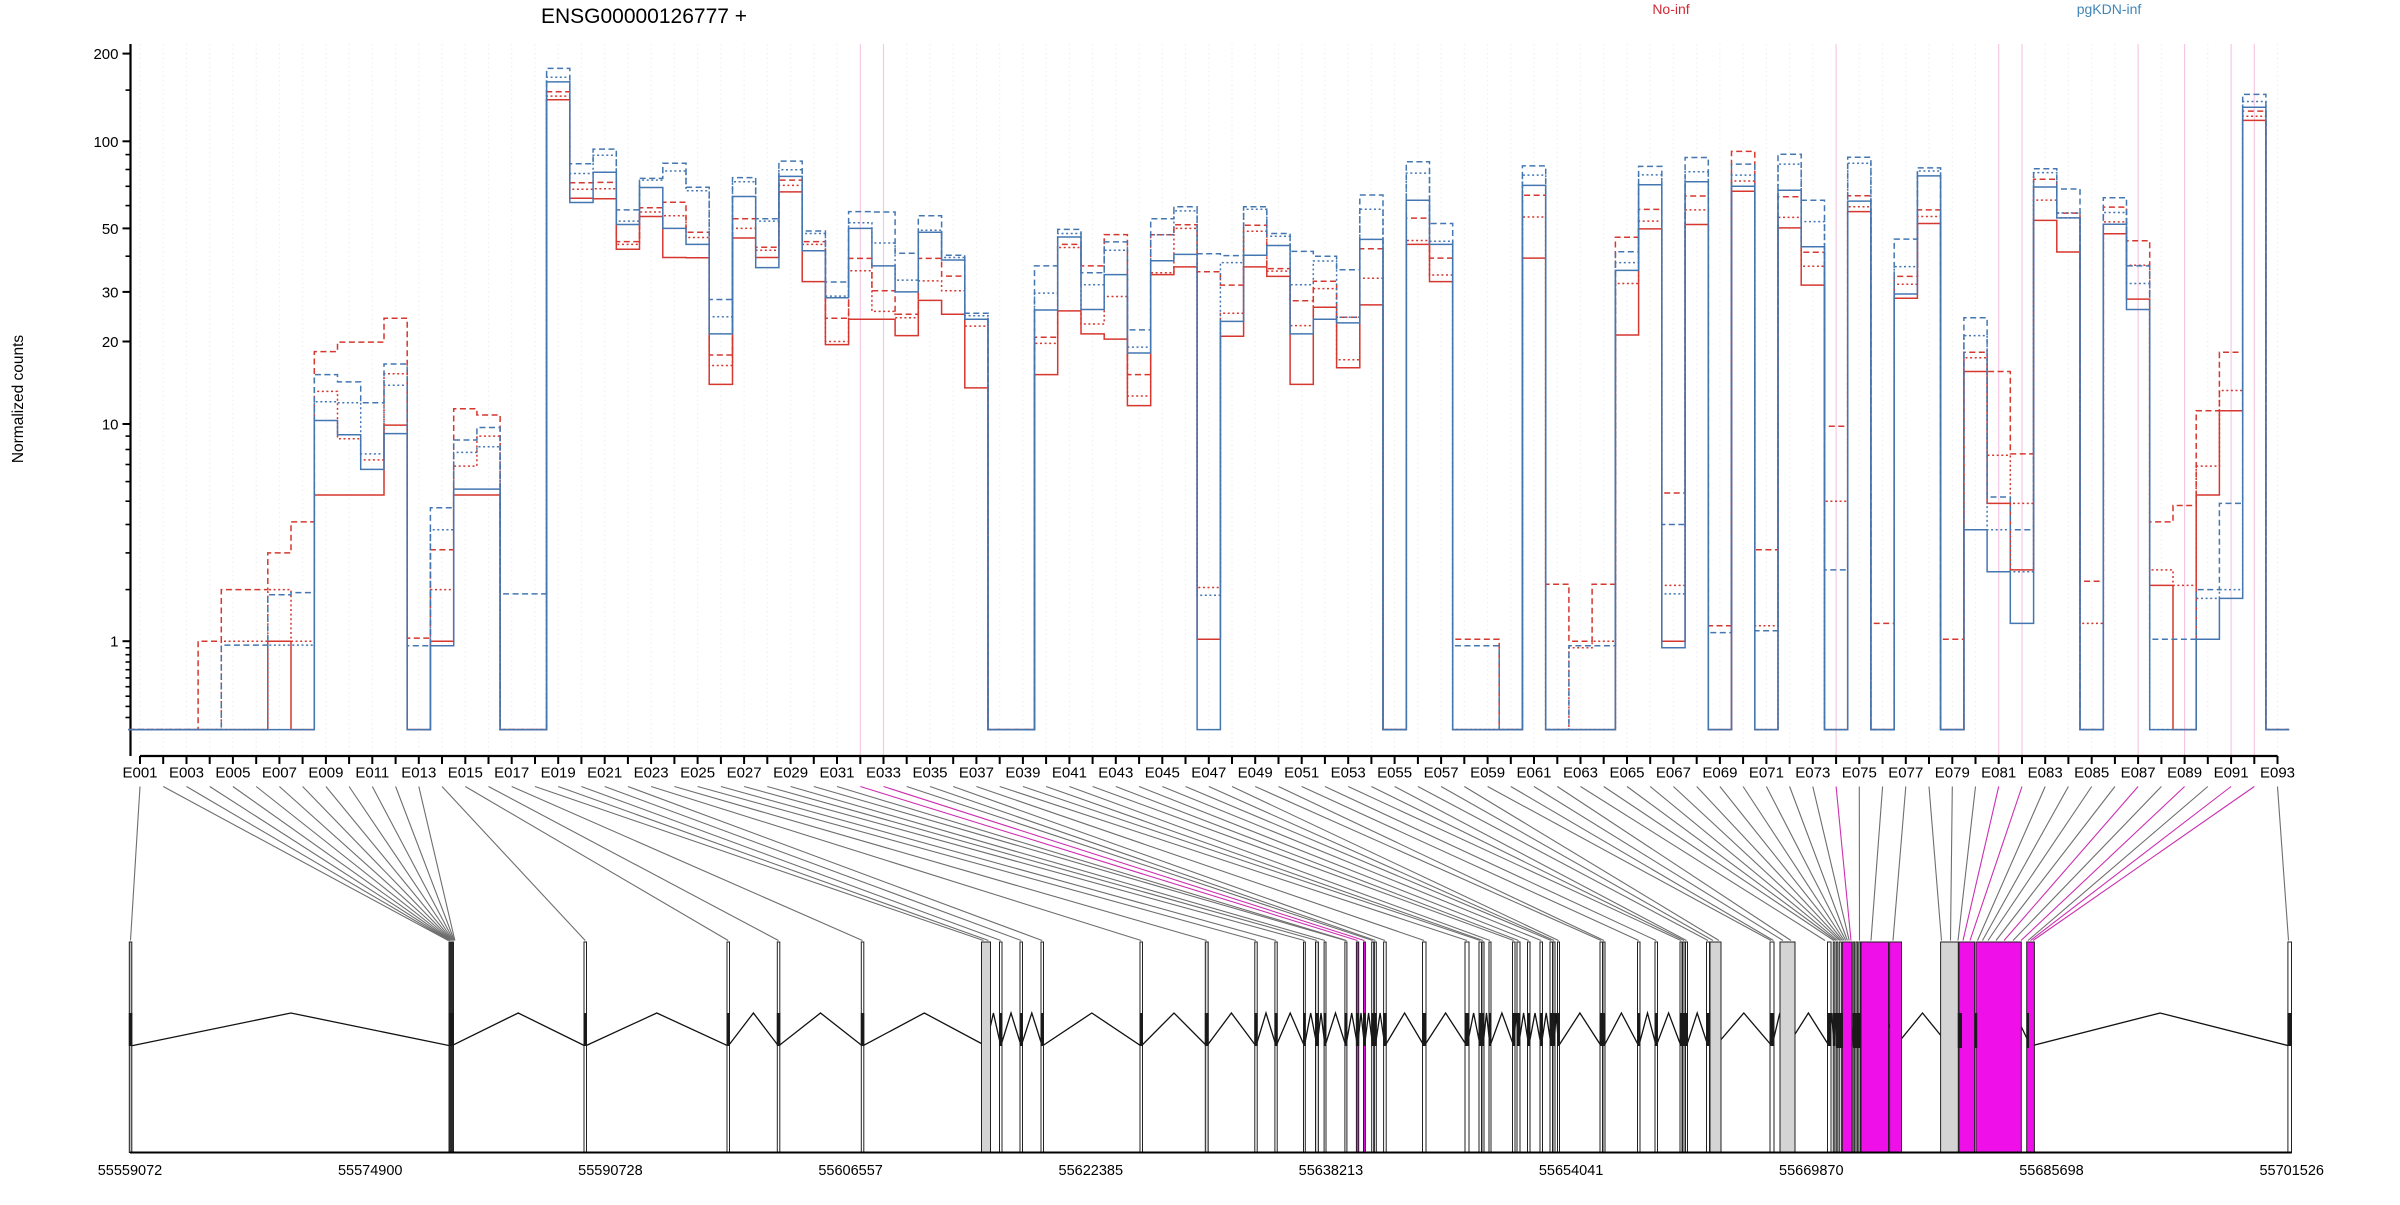 The image size is (2400, 1205). Describe the element at coordinates (18, 399) in the screenshot. I see `svg-text: Normalized counts` at that location.